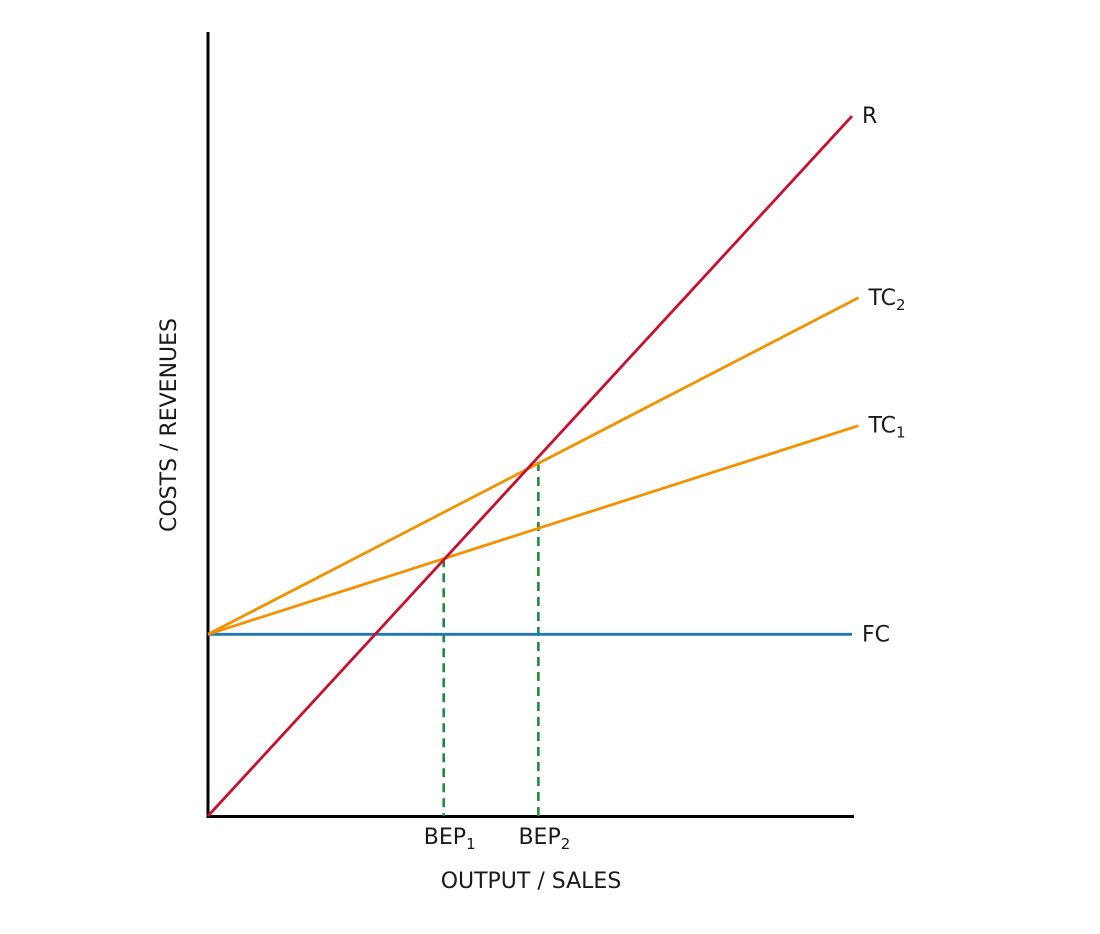 Image resolution: width=1100 pixels, height=934 pixels. What do you see at coordinates (169, 425) in the screenshot?
I see `y-axis-label: COSTS / REVENUES` at bounding box center [169, 425].